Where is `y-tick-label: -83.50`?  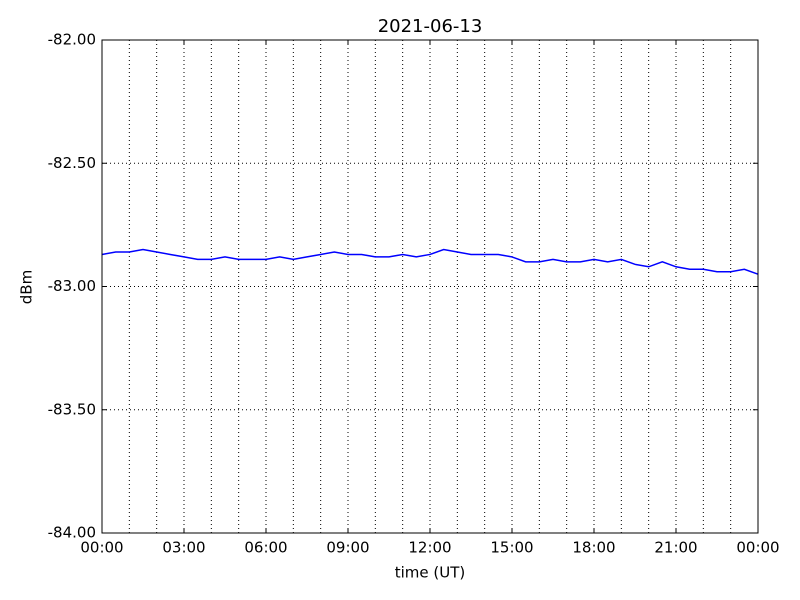 y-tick-label: -83.50 is located at coordinates (72, 409).